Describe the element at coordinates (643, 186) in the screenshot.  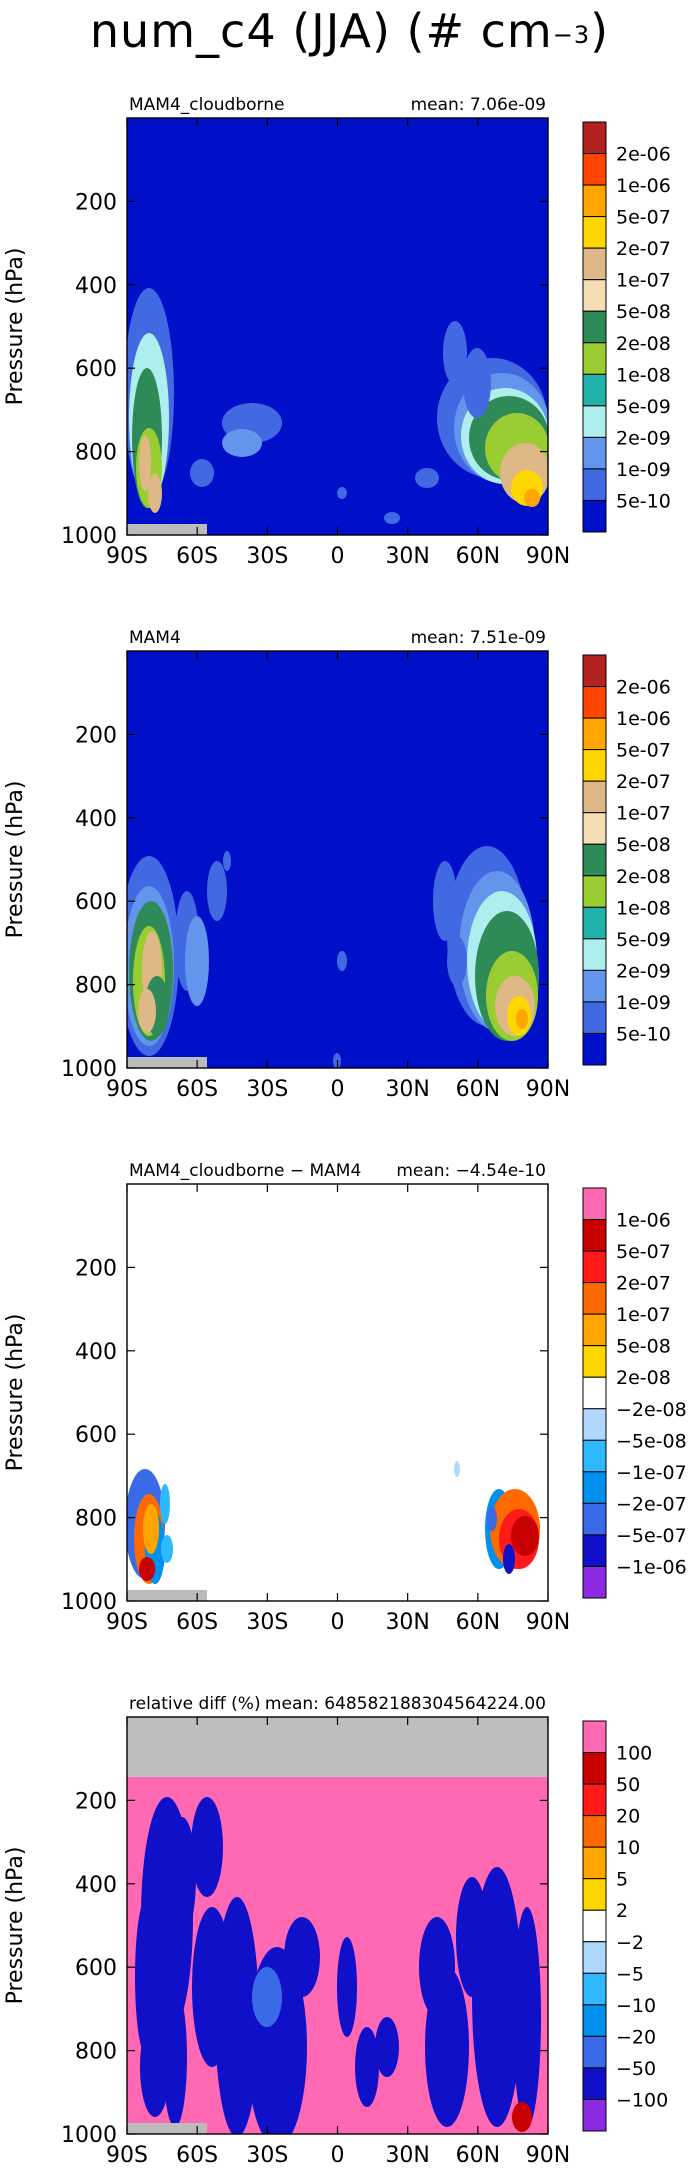
I see `colorbar-label: 1e-06` at that location.